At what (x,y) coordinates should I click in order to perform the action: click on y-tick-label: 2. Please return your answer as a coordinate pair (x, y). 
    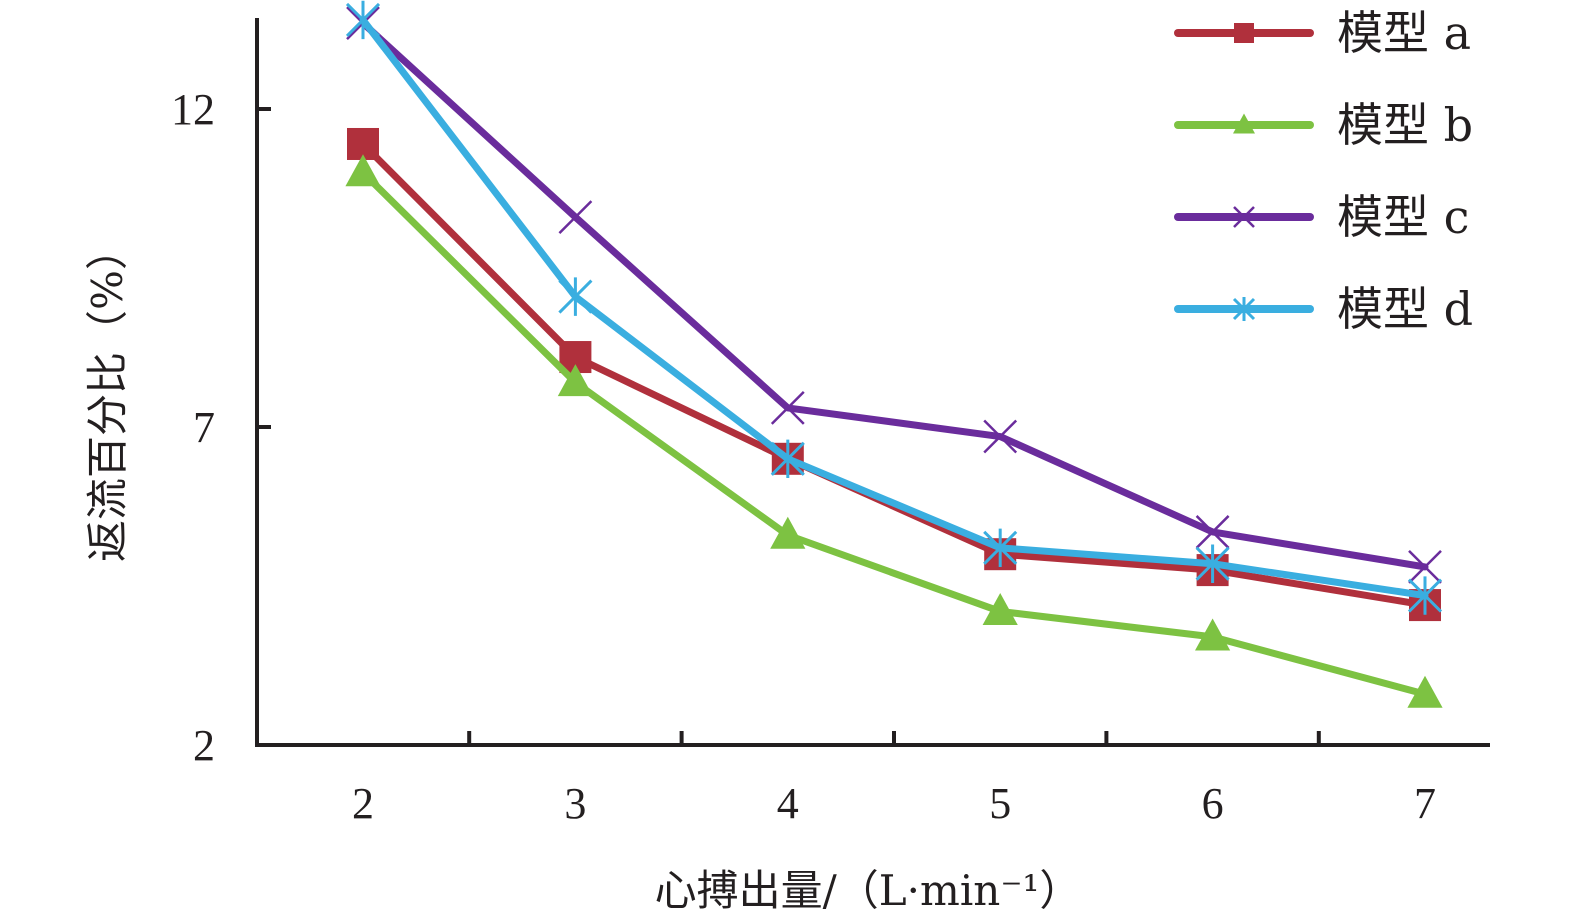
    Looking at the image, I should click on (204, 745).